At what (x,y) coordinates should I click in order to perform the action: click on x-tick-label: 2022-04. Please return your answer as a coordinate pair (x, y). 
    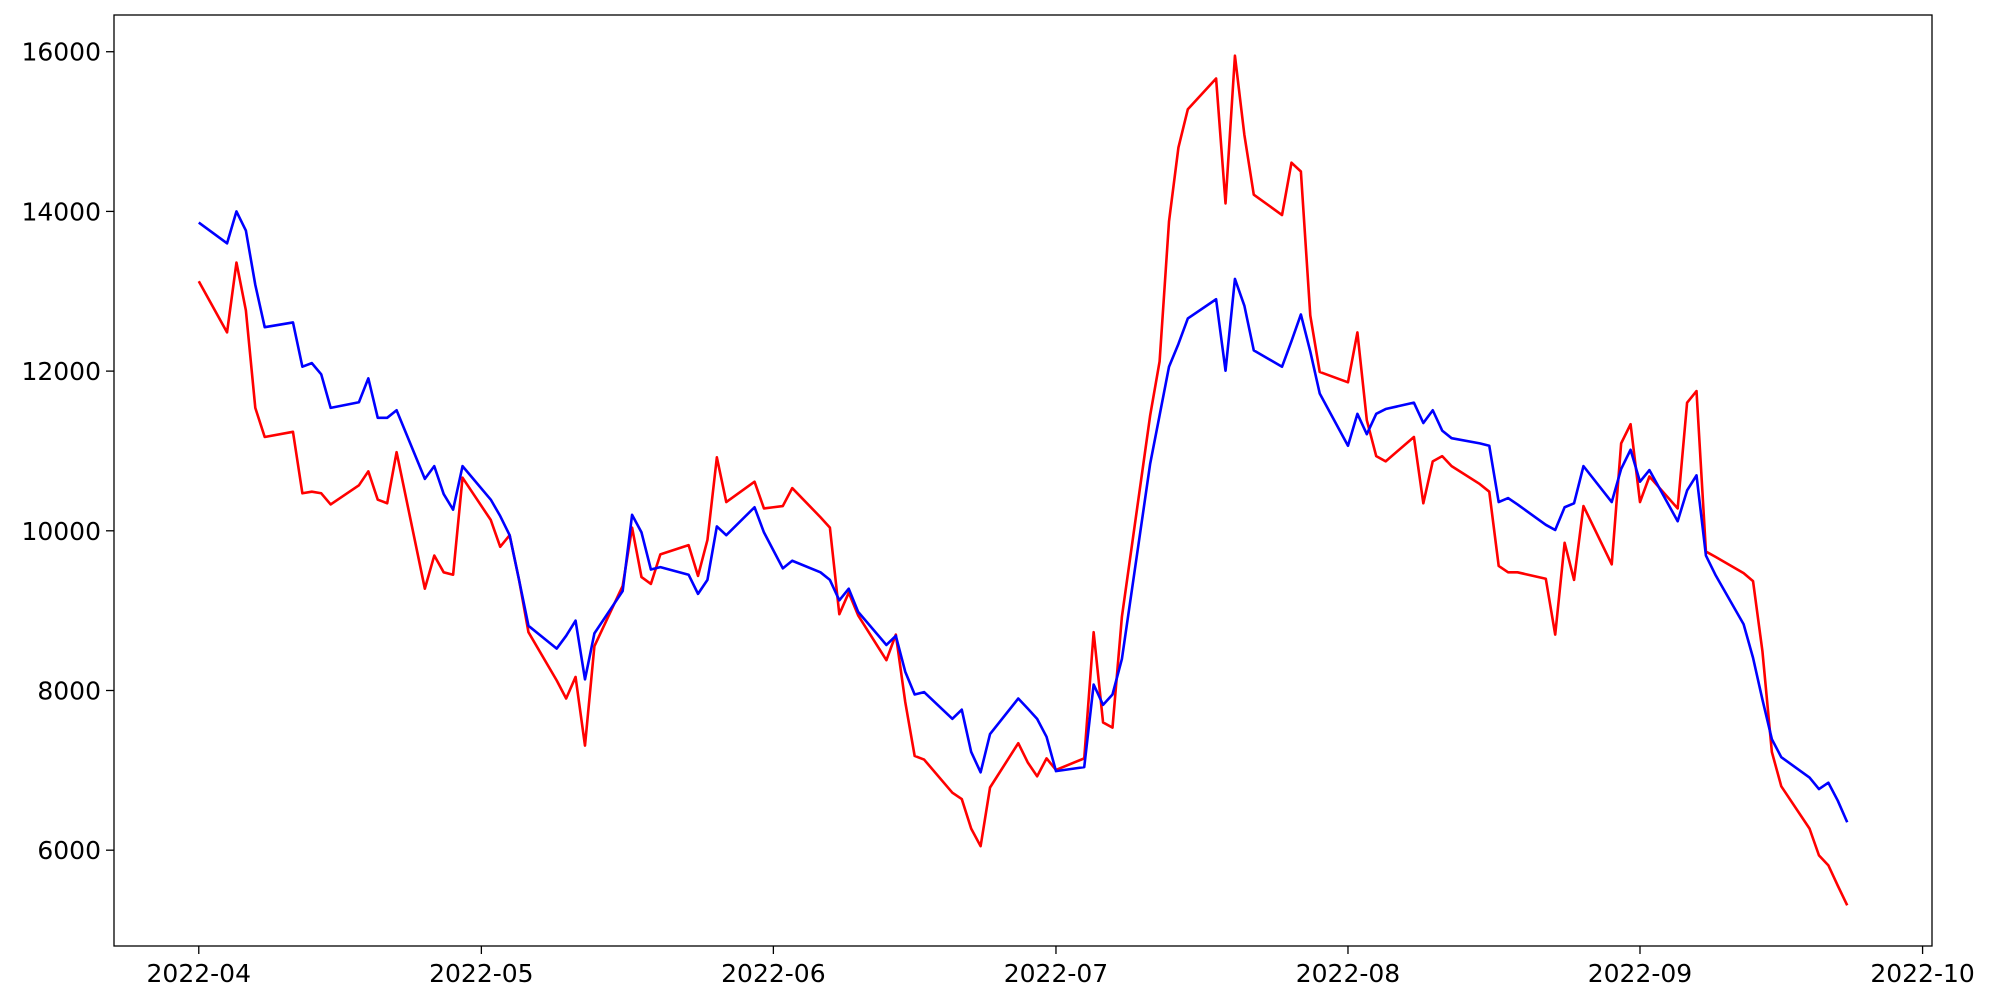
    Looking at the image, I should click on (199, 973).